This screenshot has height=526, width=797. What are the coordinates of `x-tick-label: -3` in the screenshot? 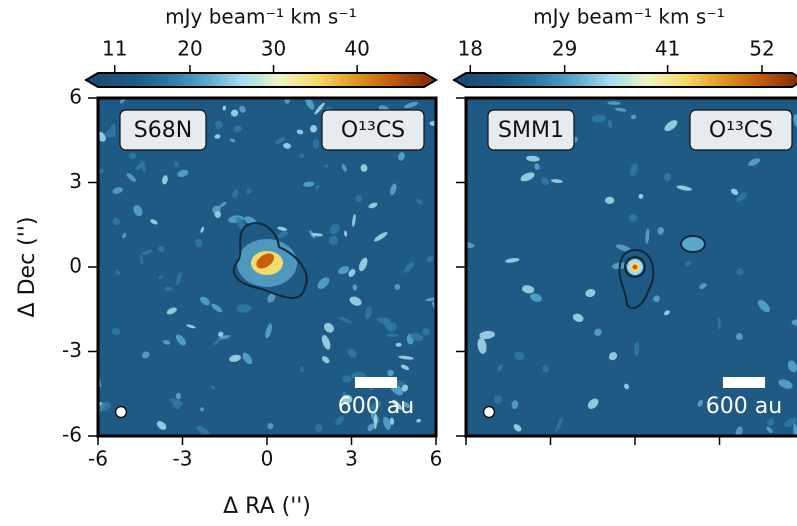 It's located at (183, 459).